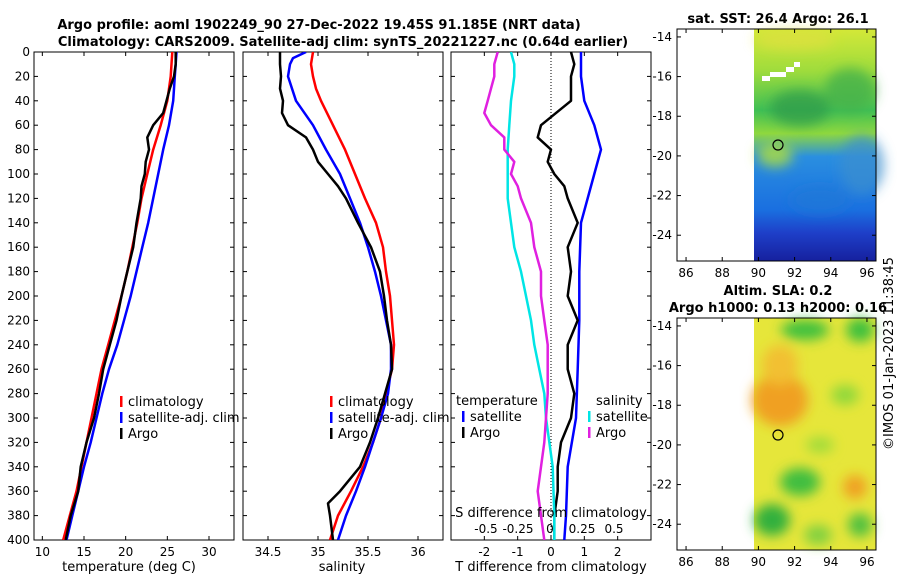  I want to click on salinity-diff-legend: salinity satellite Argo, so click(618, 417).